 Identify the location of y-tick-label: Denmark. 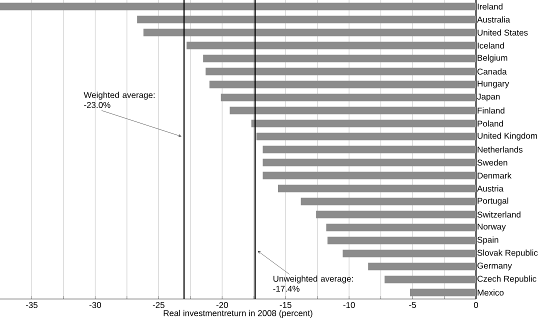
(495, 175).